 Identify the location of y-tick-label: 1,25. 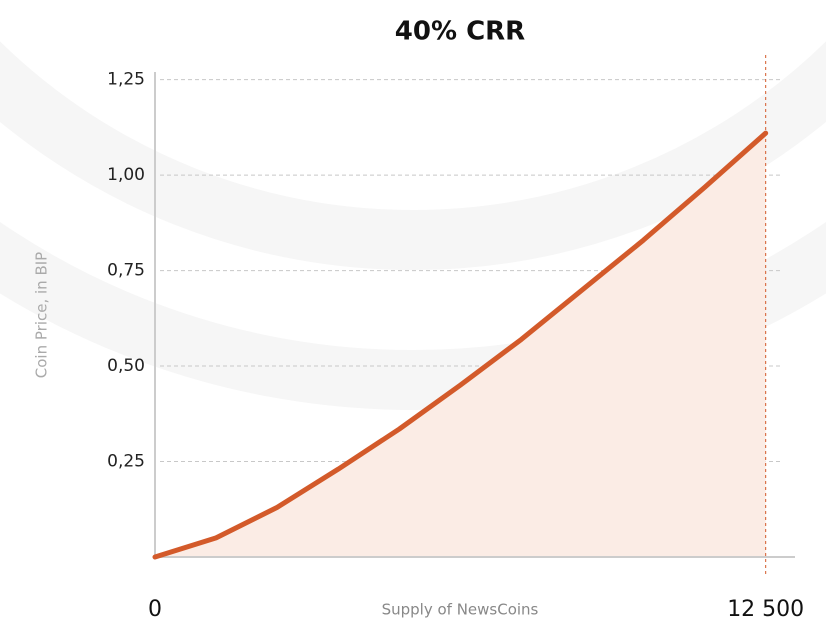
(126, 80).